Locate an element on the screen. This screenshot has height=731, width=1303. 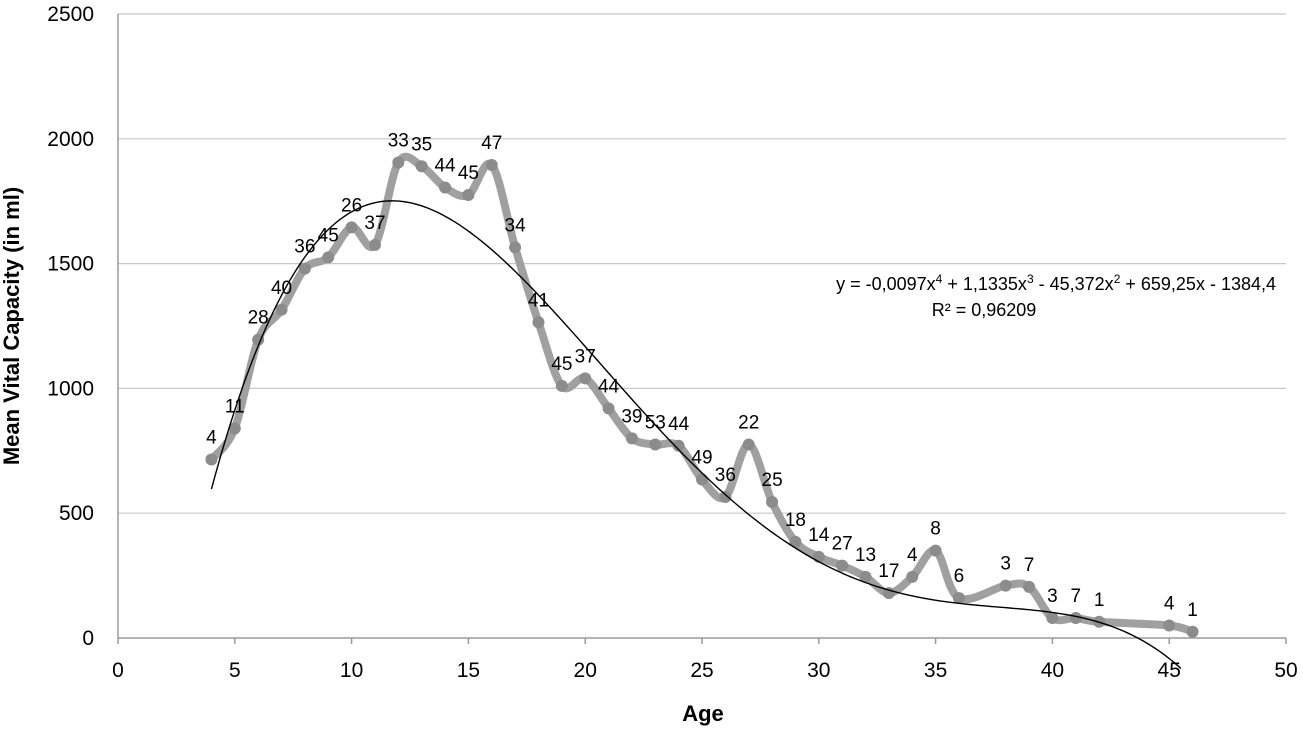
x-tick-label: 40 is located at coordinates (1052, 670).